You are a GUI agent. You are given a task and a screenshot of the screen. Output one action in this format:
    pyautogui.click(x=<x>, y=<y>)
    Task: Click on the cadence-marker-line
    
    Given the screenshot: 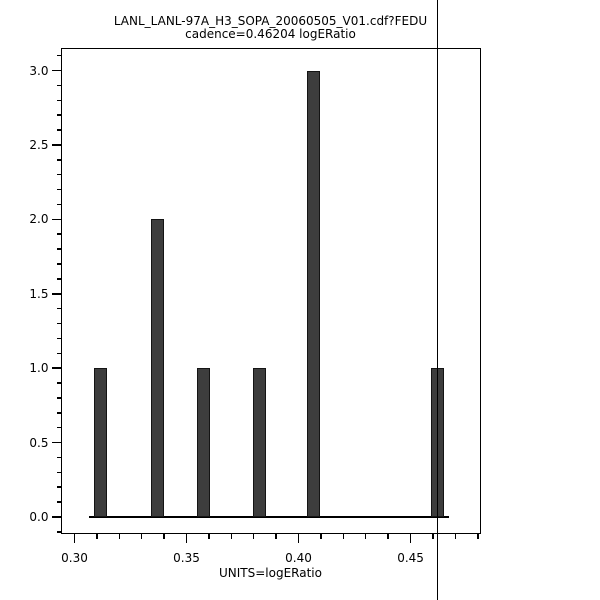 What is the action you would take?
    pyautogui.click(x=437, y=300)
    